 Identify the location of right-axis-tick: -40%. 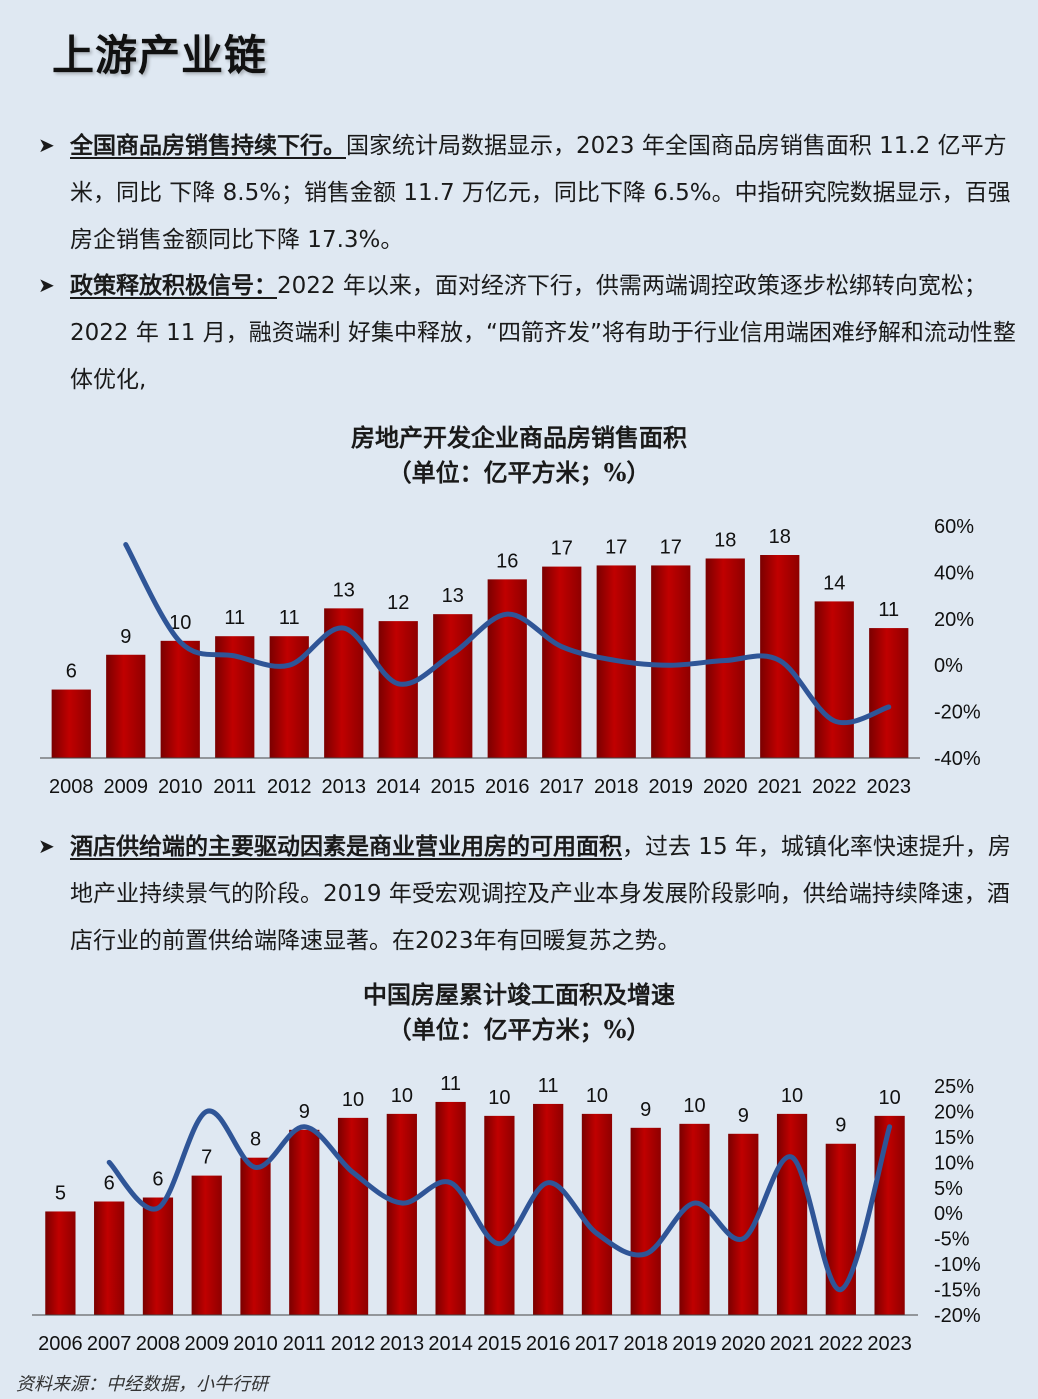
(957, 759).